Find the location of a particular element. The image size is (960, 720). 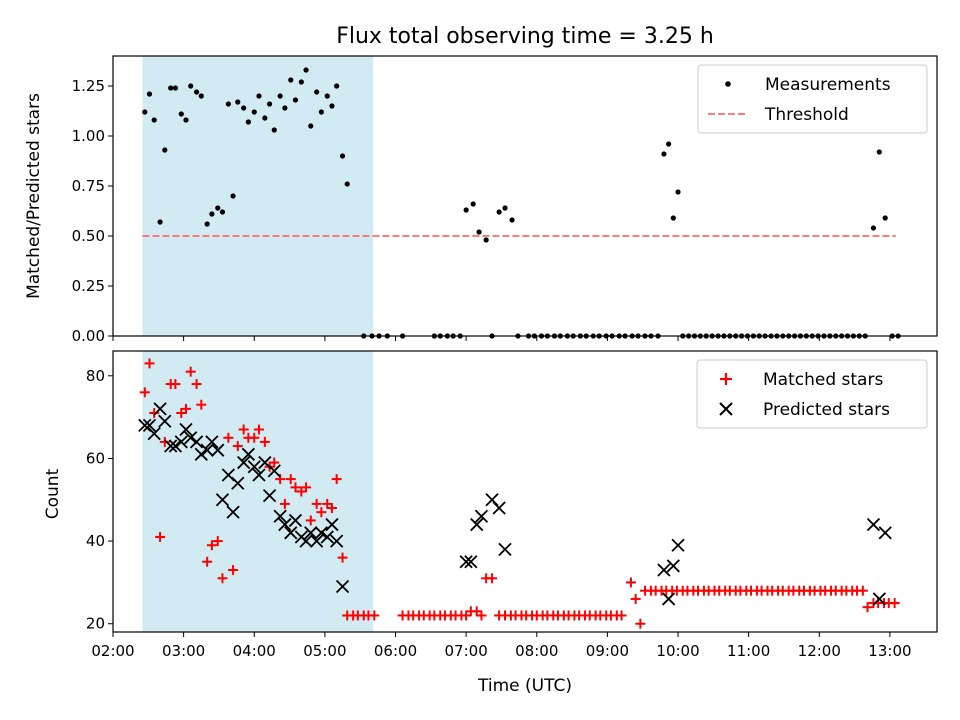

y-tick-label: 0.50 is located at coordinates (88, 236).